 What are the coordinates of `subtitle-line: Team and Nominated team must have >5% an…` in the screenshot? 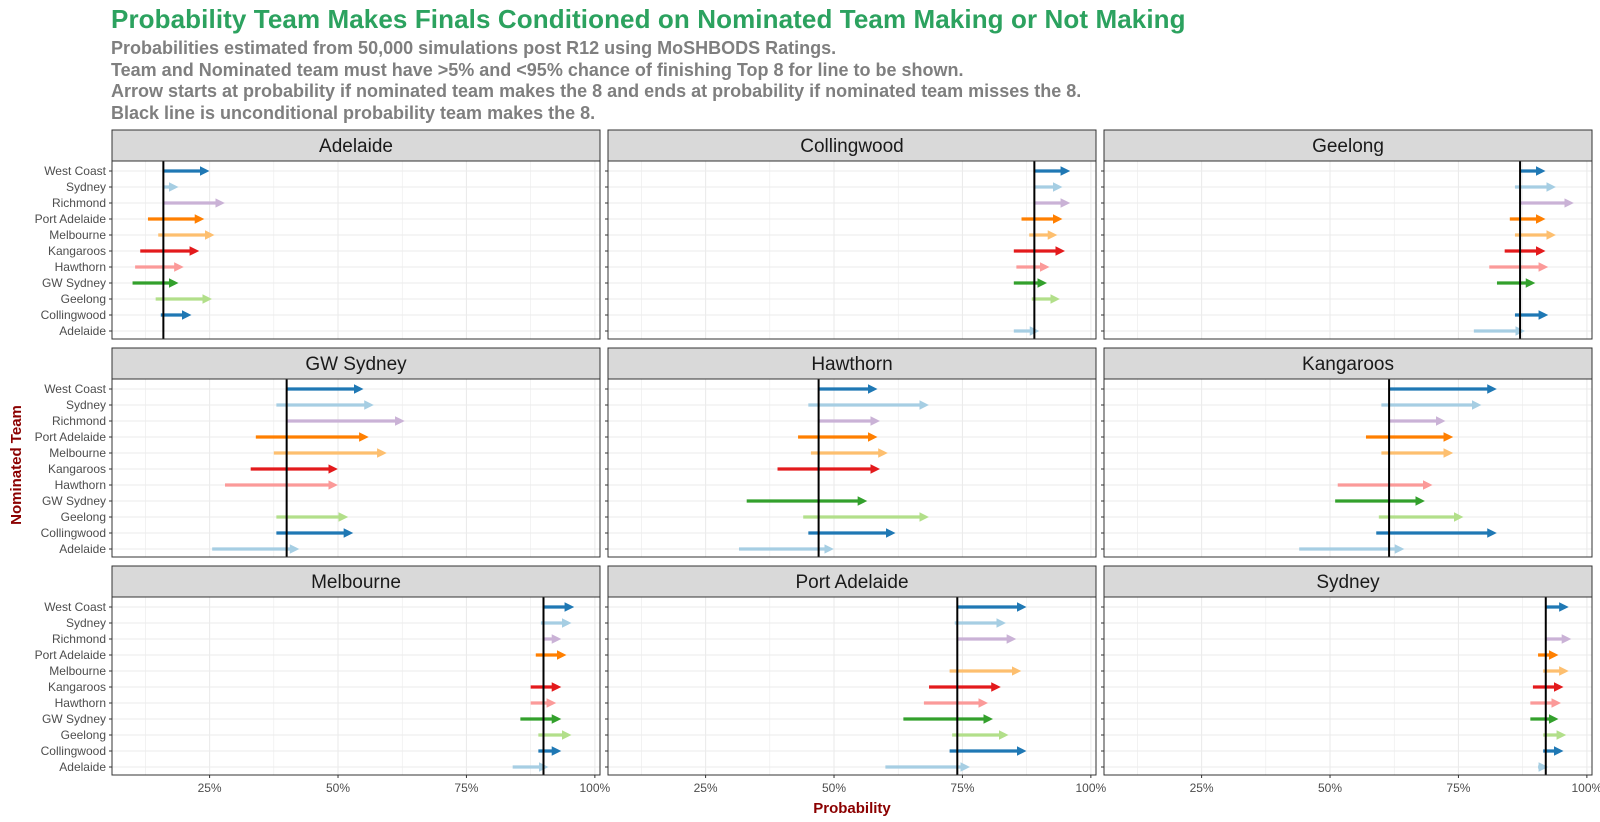 It's located at (537, 69).